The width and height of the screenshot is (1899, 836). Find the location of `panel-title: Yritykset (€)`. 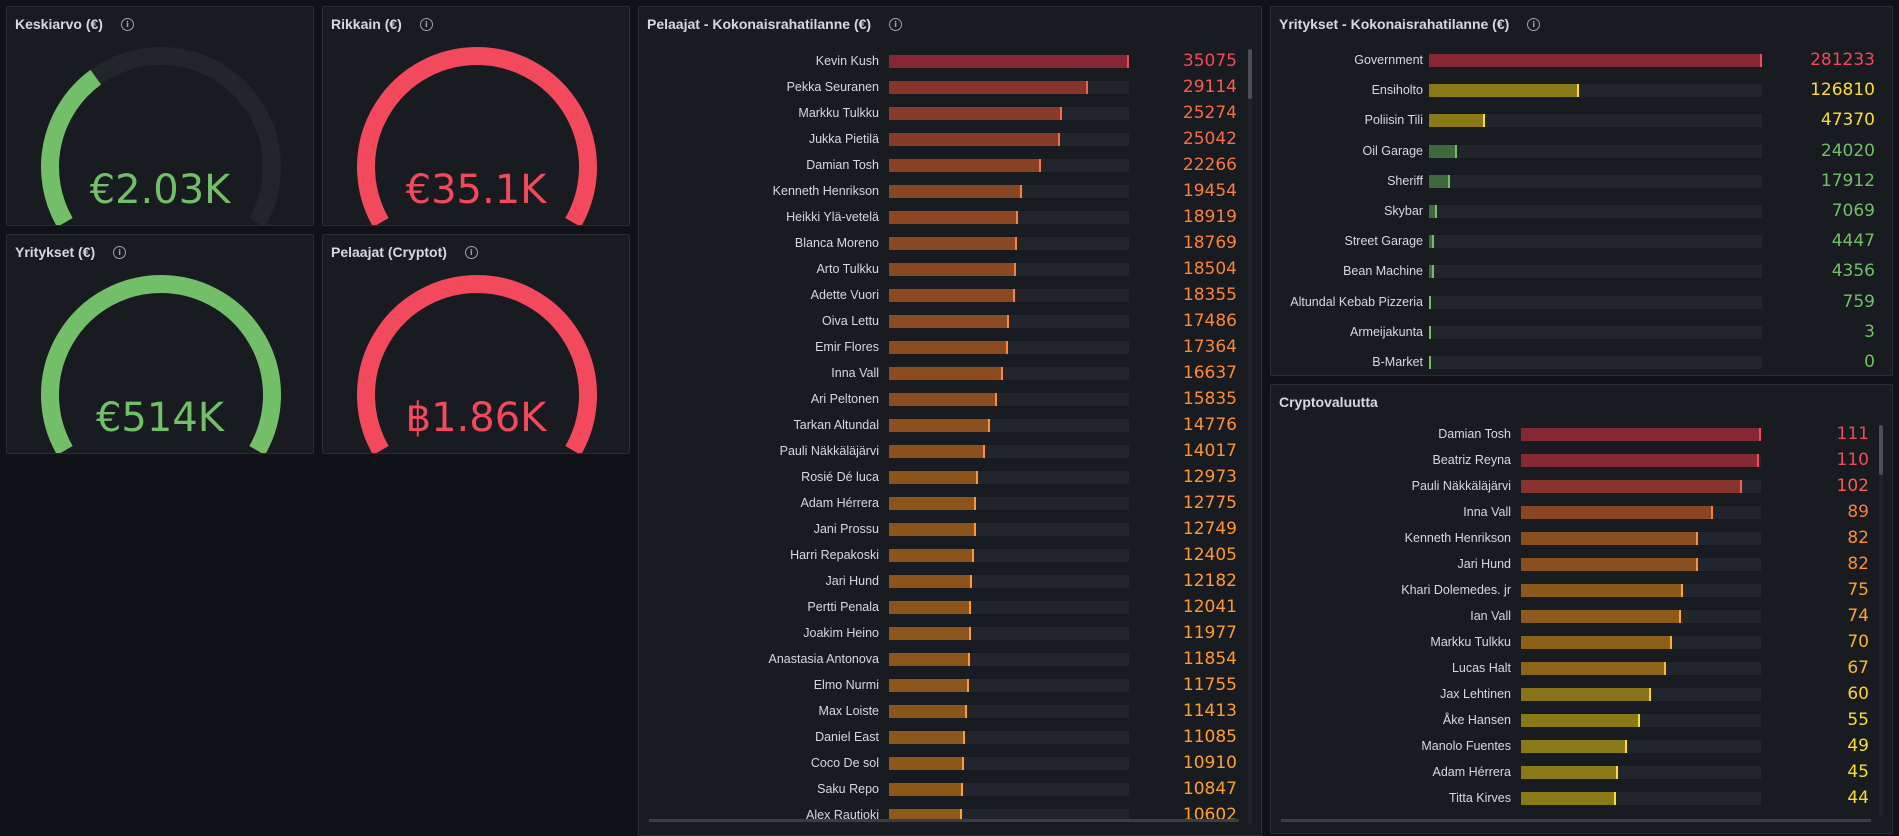

panel-title: Yritykset (€) is located at coordinates (55, 252).